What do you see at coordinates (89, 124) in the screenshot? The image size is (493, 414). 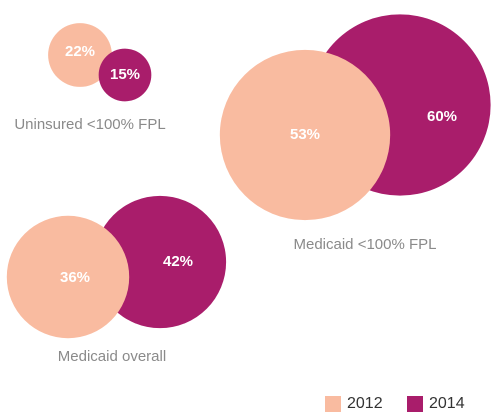 I see `group-label: Uninsured <100% FPL` at bounding box center [89, 124].